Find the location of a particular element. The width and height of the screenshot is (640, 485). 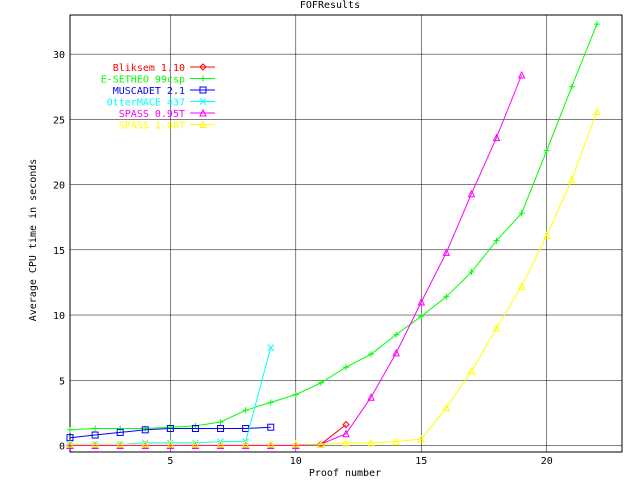

chart-title: FOFResults is located at coordinates (330, 5).